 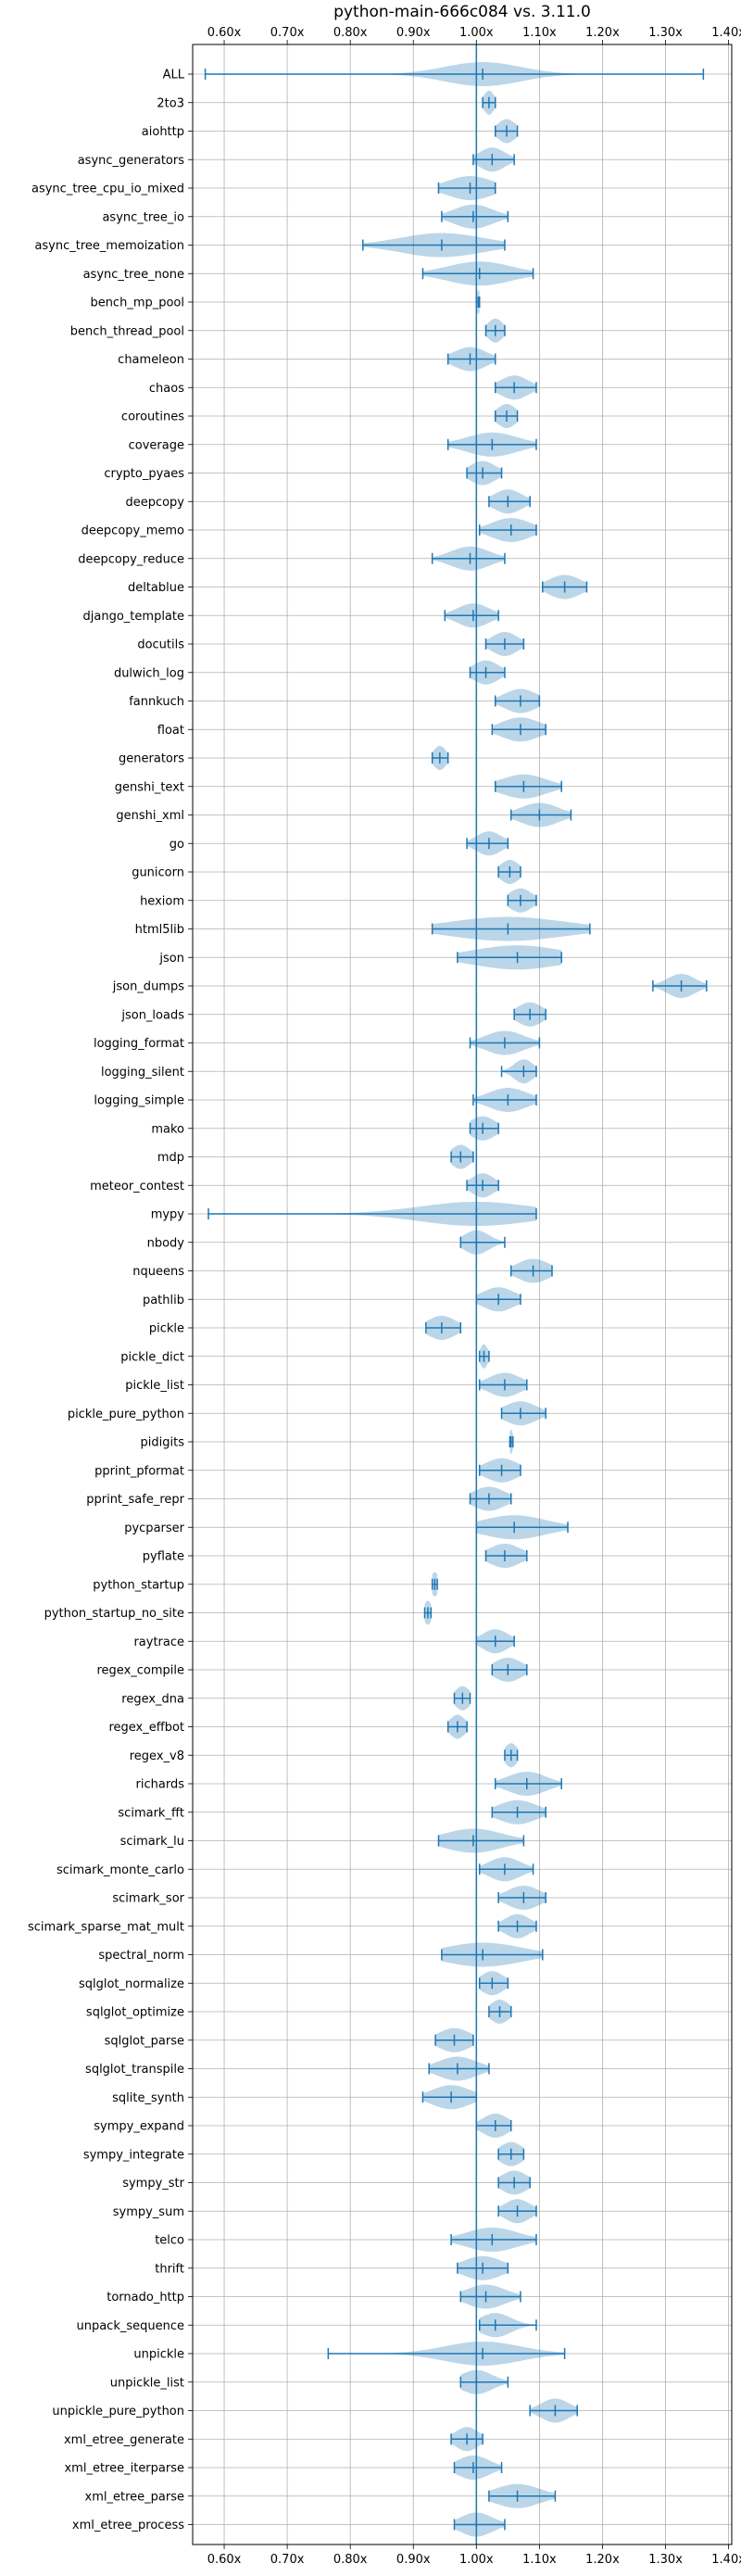 I want to click on category-label: unpack_sequence, so click(x=130, y=2326).